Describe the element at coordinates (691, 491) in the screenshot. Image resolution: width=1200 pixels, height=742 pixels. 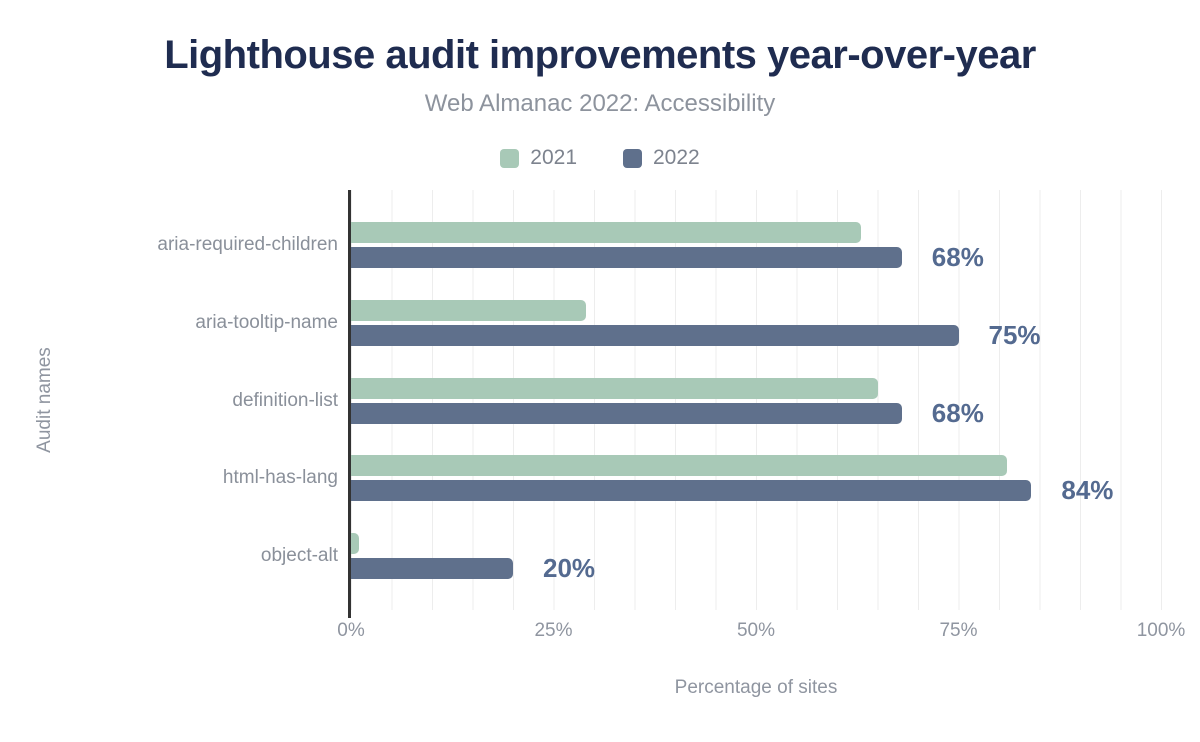
I see `bar-2022-html-has-lang` at that location.